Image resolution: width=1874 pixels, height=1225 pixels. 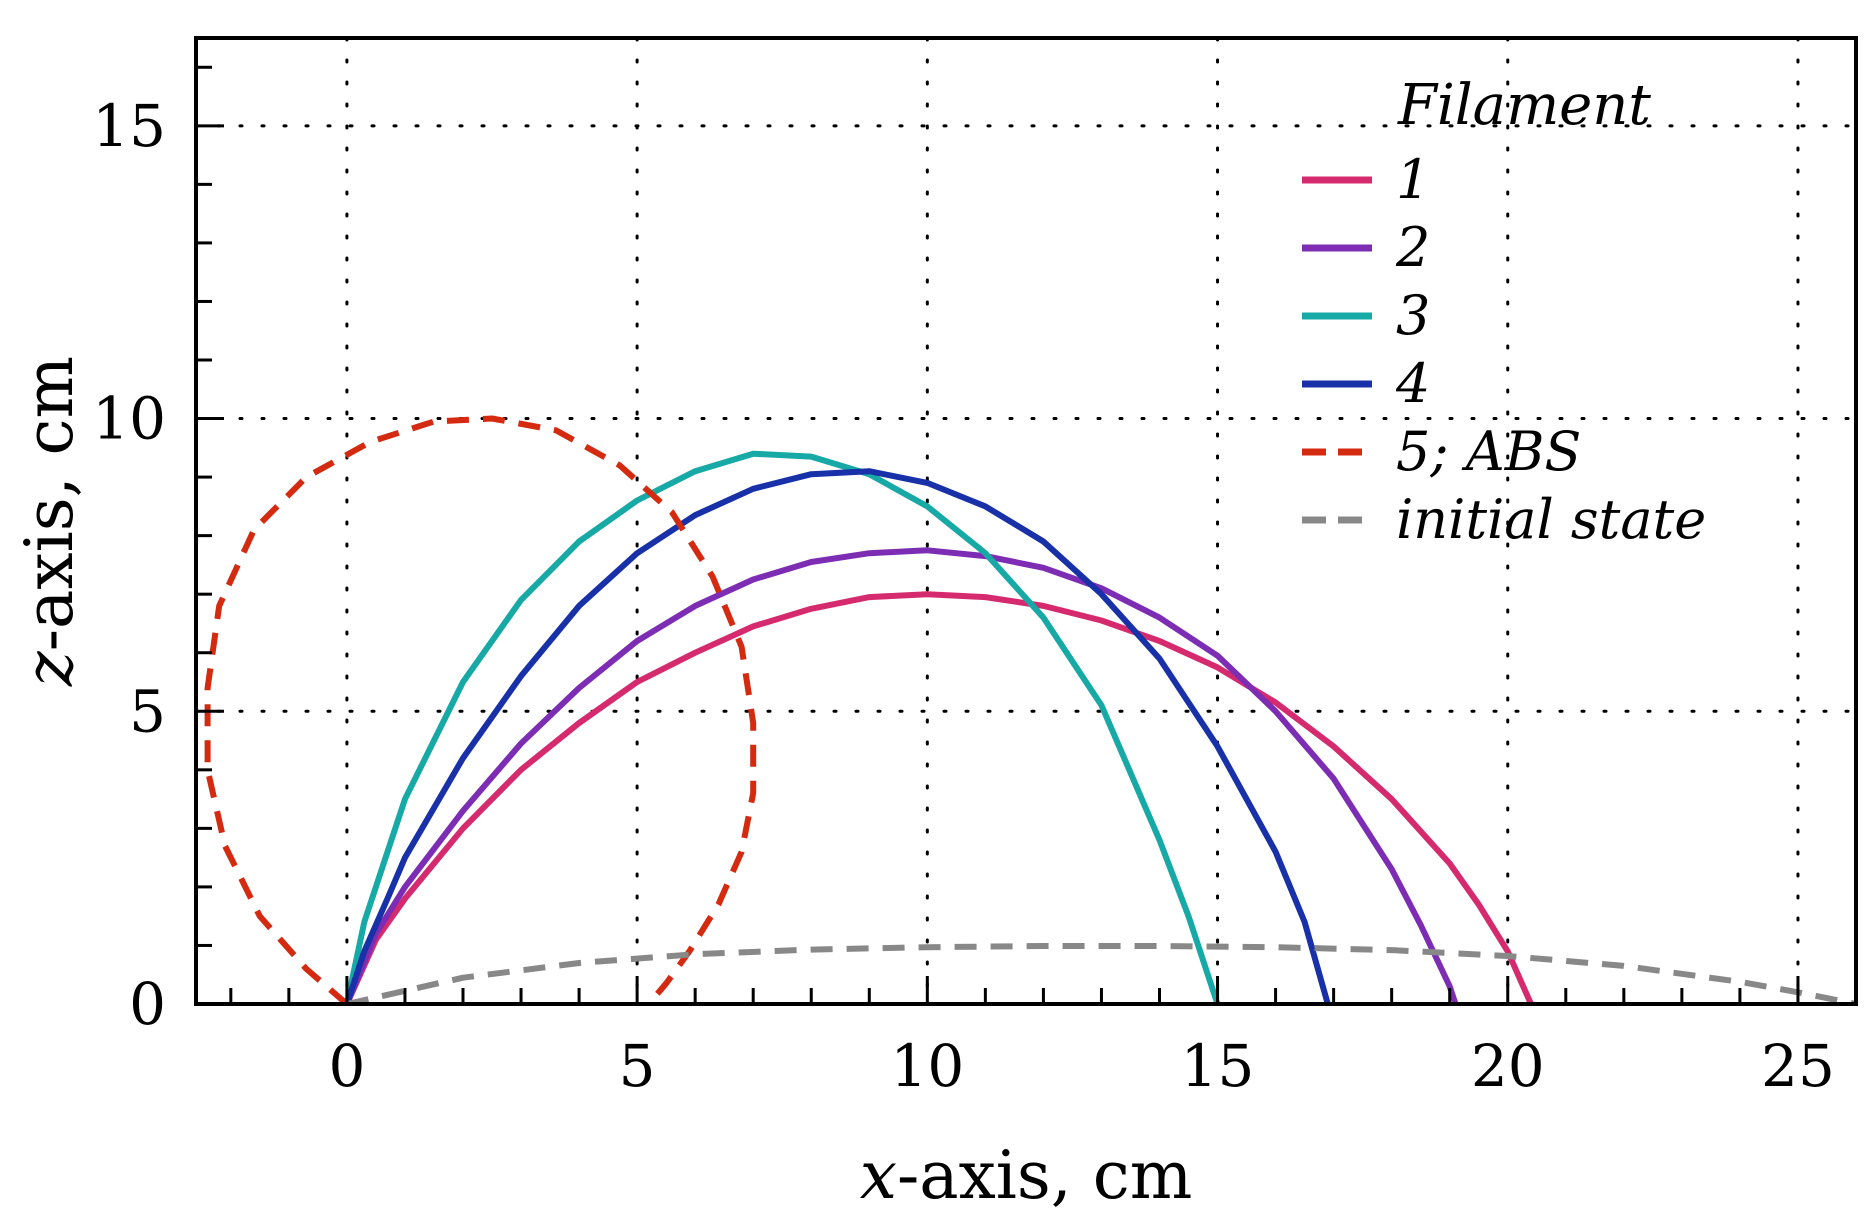 What do you see at coordinates (1412, 383) in the screenshot?
I see `legend-label-4: 4` at bounding box center [1412, 383].